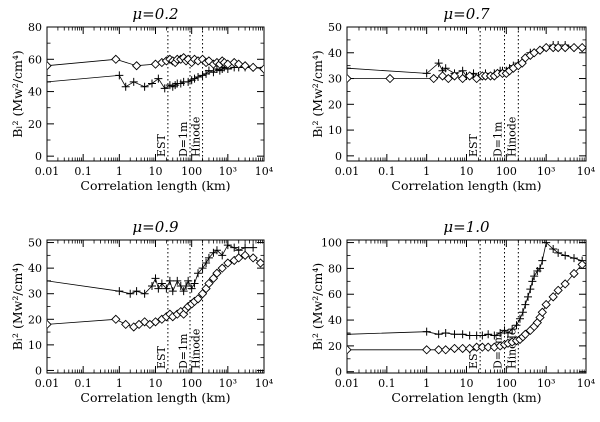 Image resolution: width=600 pixels, height=422 pixels. What do you see at coordinates (35, 59) in the screenshot?
I see `y-tick-label: 60` at bounding box center [35, 59].